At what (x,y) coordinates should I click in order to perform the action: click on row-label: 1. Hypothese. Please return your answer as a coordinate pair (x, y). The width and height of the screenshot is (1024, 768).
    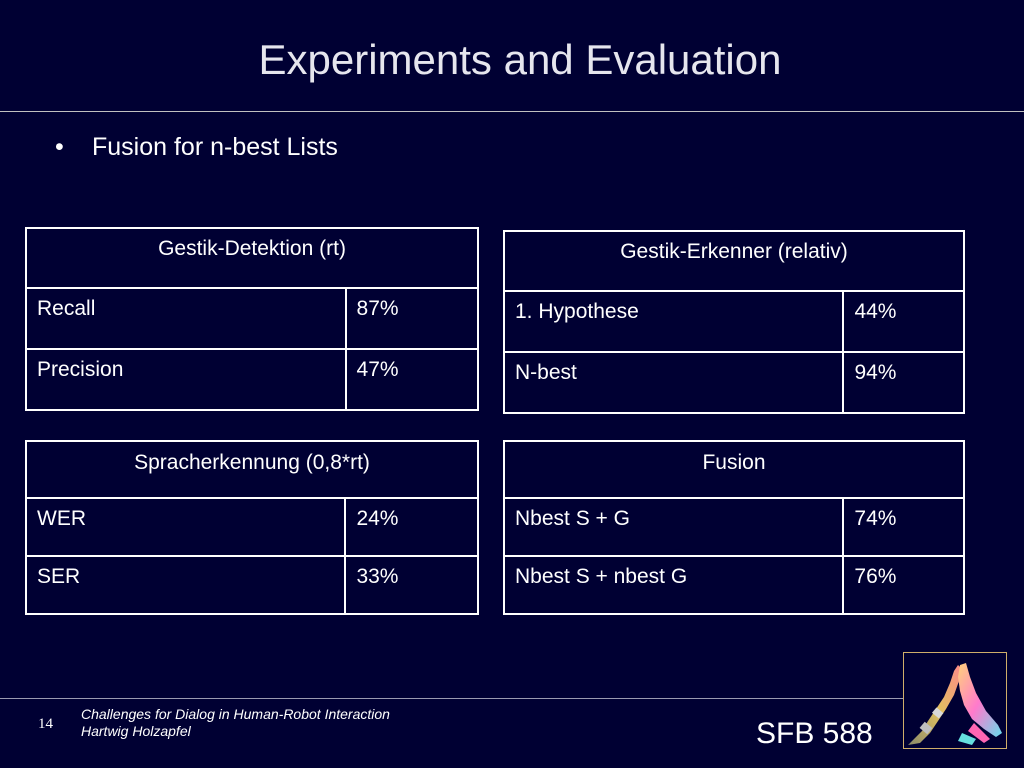
    Looking at the image, I should click on (673, 321).